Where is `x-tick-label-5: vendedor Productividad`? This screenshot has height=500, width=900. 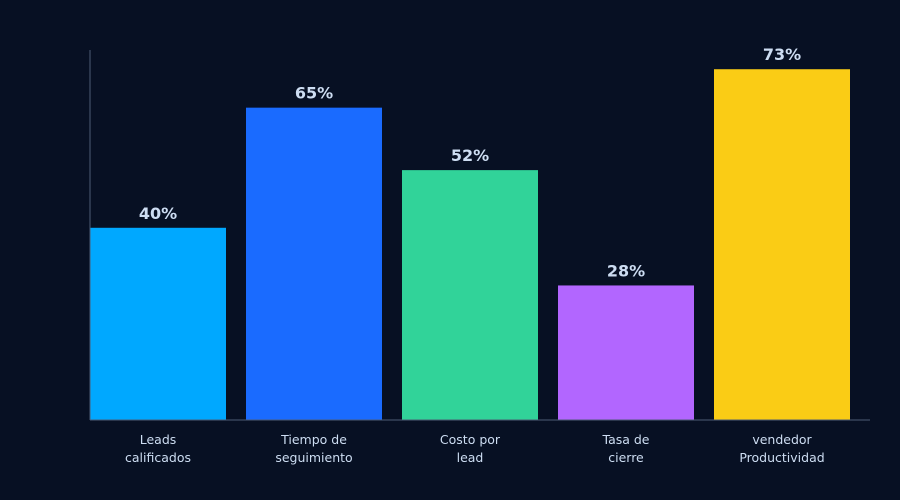
x-tick-label-5: vendedor Productividad is located at coordinates (781, 448).